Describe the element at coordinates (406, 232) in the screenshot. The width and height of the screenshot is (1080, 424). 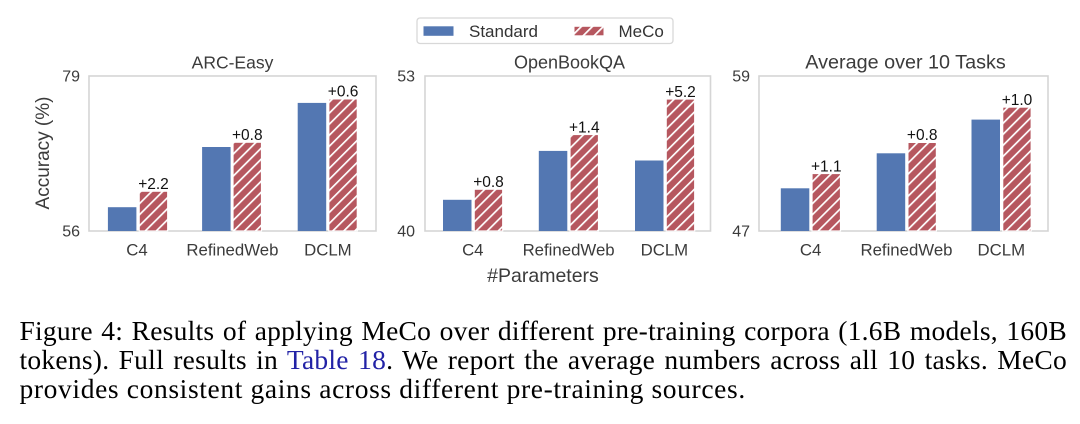
I see `svg-text: 40` at that location.